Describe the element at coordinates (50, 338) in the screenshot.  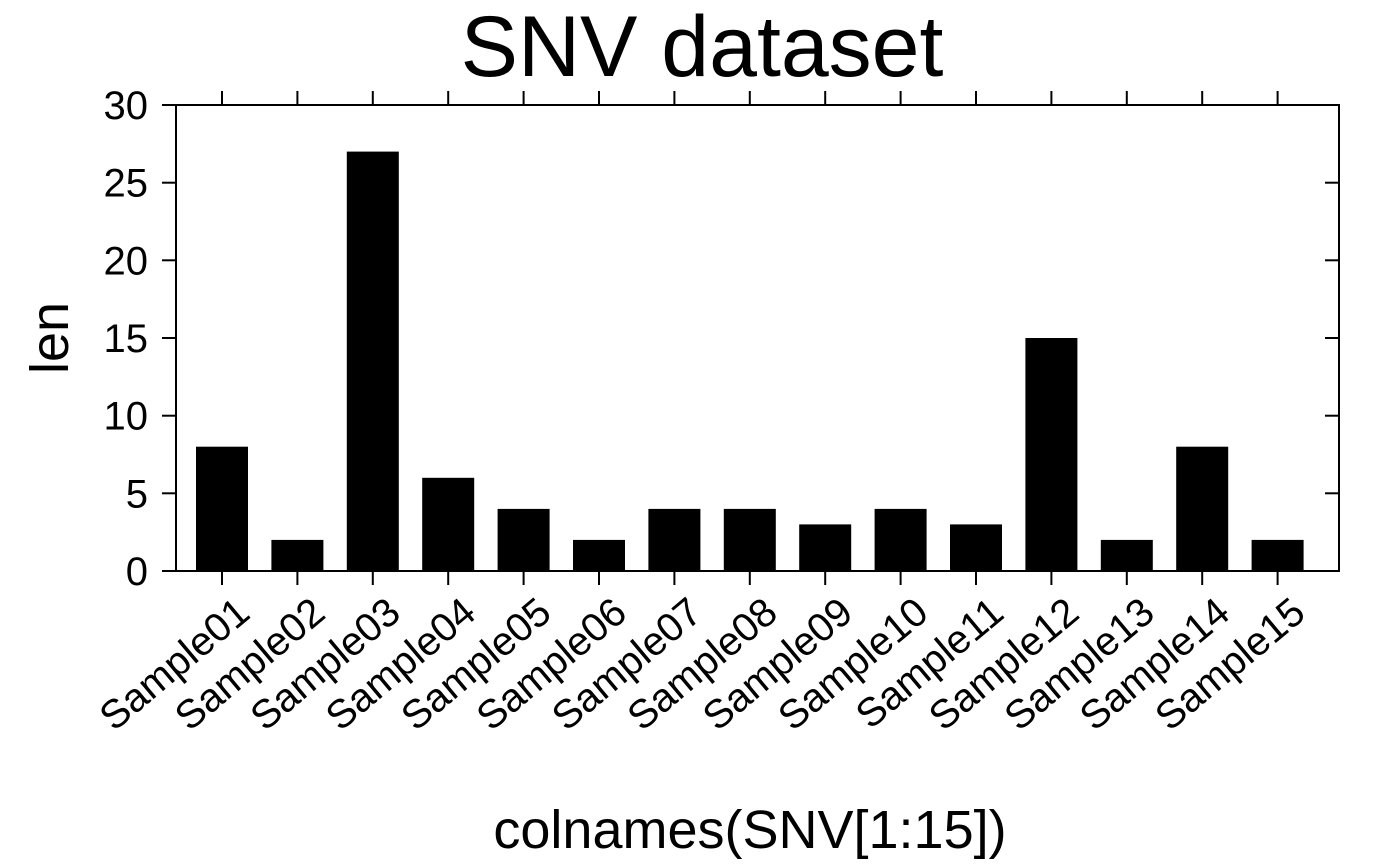
I see `y-axis-title: len` at that location.